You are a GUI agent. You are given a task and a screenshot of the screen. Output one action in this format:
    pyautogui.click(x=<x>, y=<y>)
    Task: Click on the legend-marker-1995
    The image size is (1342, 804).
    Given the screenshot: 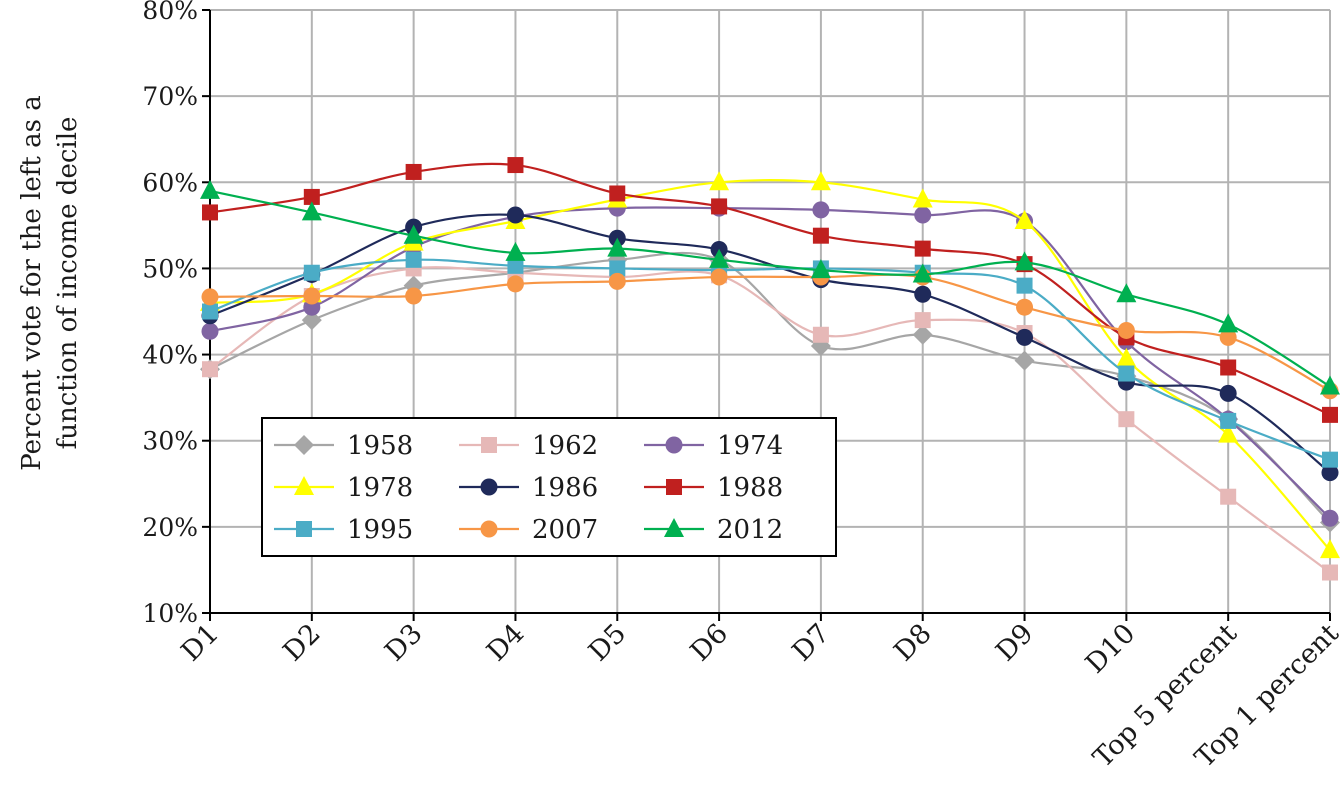 What is the action you would take?
    pyautogui.click(x=304, y=529)
    